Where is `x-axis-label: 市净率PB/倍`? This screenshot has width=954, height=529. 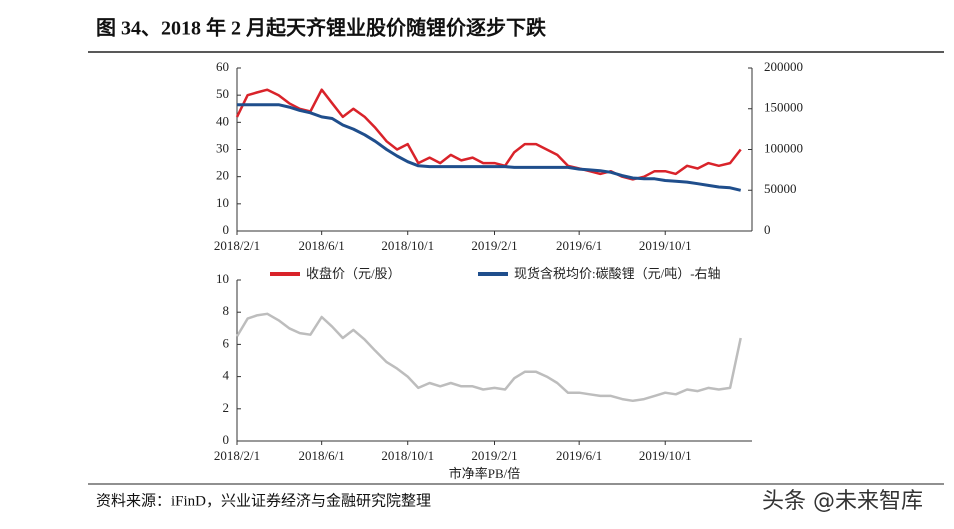
x-axis-label: 市净率PB/倍 is located at coordinates (485, 473).